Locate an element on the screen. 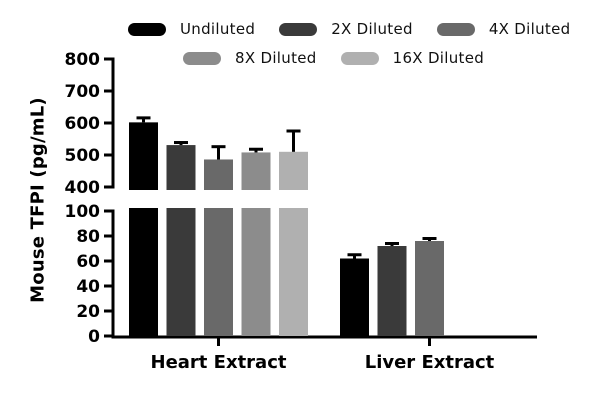 The image size is (600, 400). legend-item-2x-diluted: 2X Diluted is located at coordinates (346, 29).